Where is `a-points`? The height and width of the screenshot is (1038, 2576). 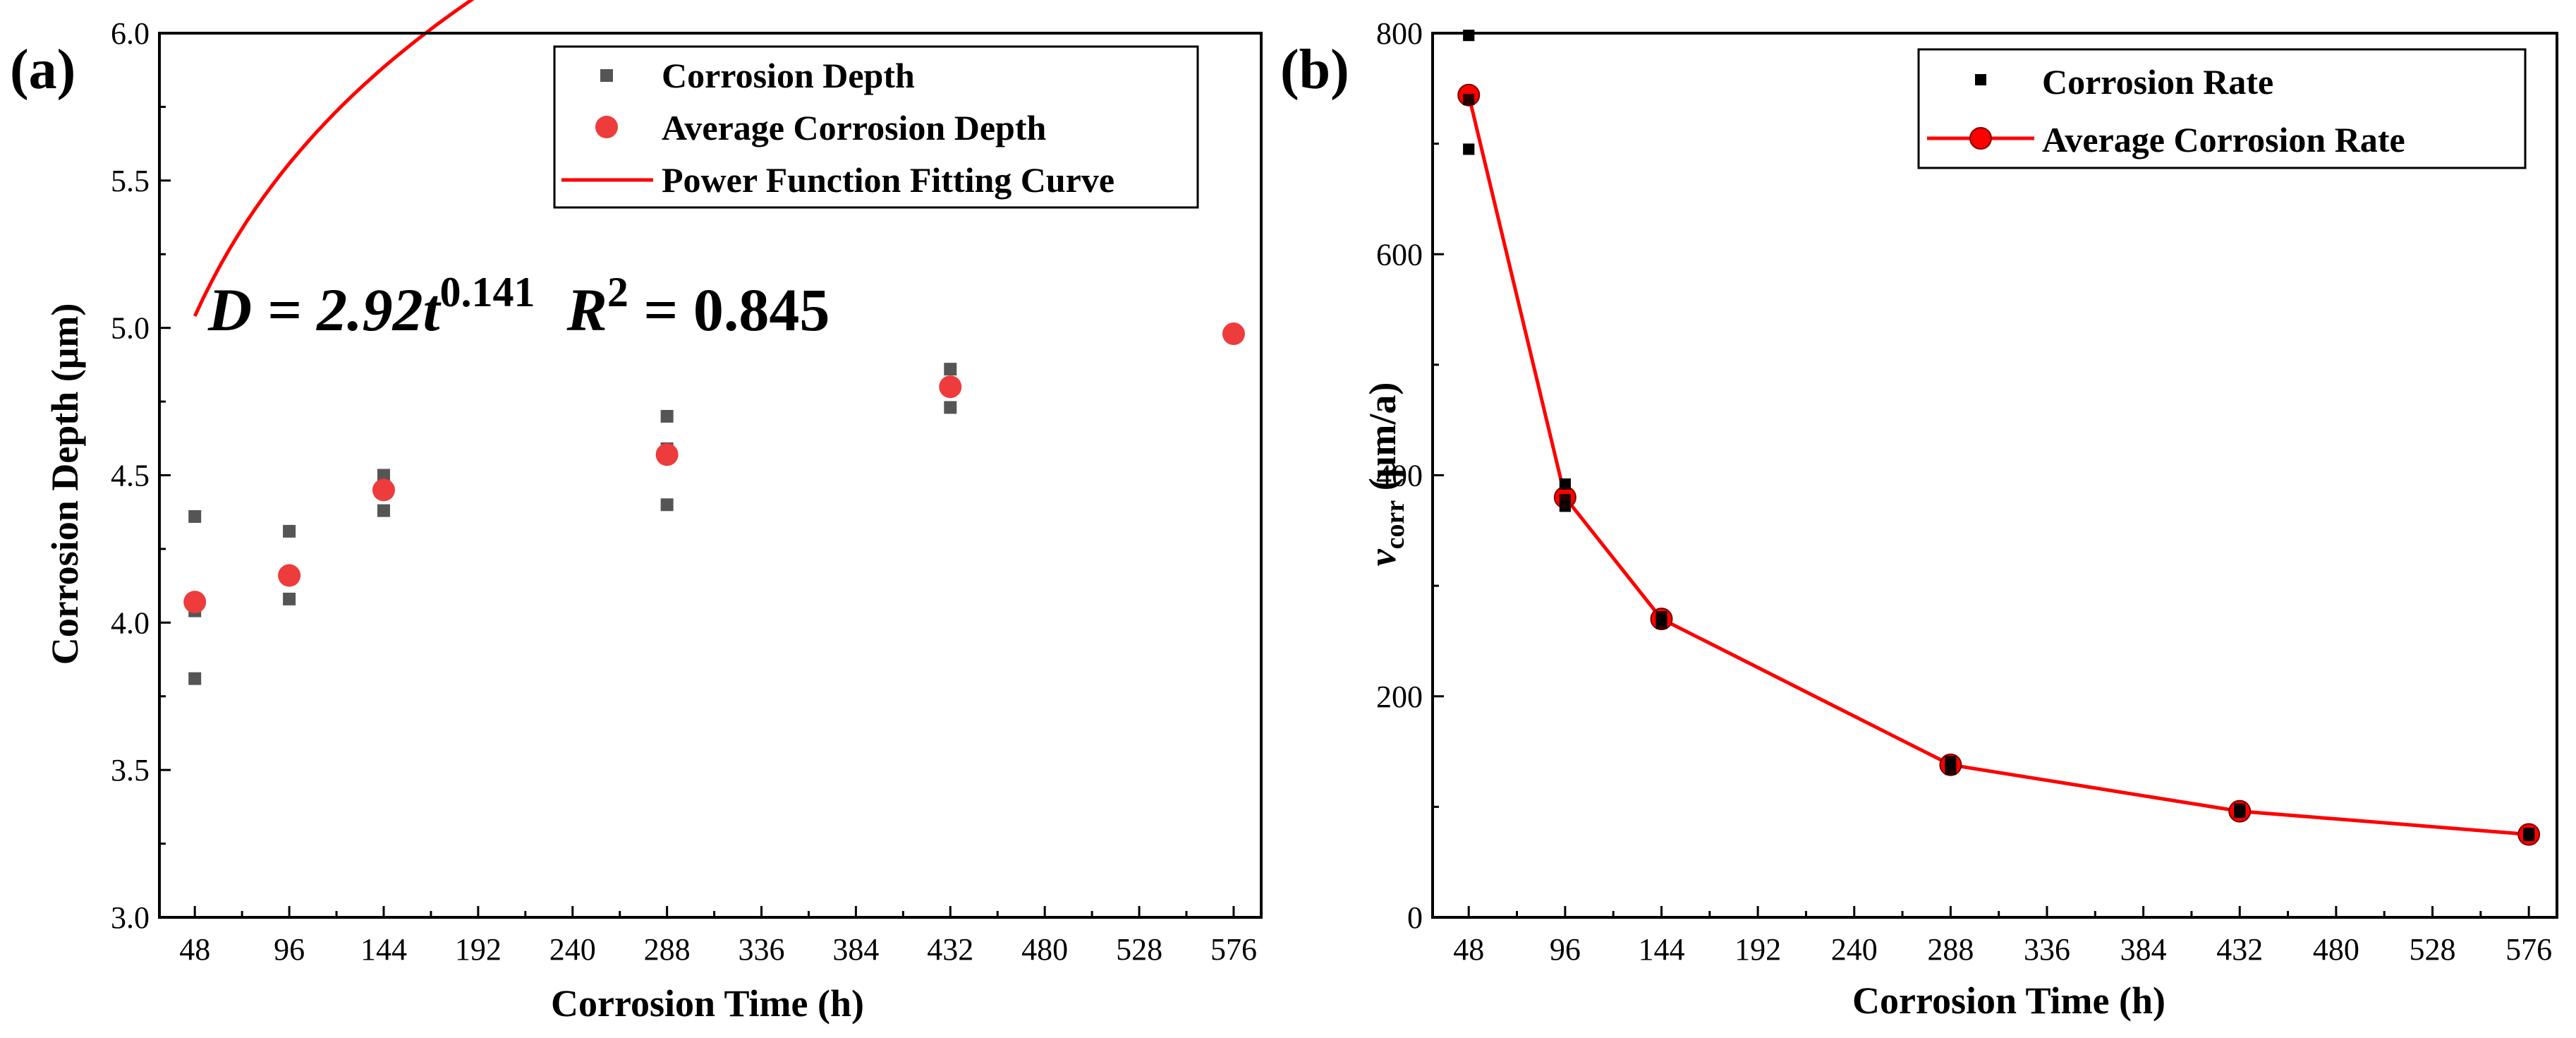
a-points is located at coordinates (714, 503).